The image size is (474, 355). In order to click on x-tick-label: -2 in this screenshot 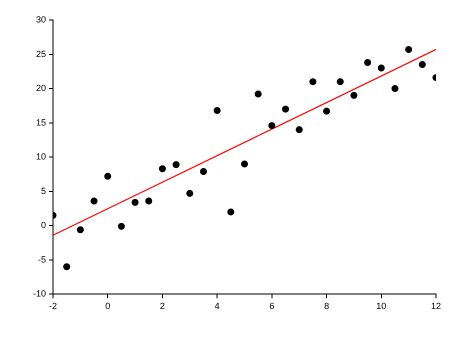, I will do `click(53, 306)`.